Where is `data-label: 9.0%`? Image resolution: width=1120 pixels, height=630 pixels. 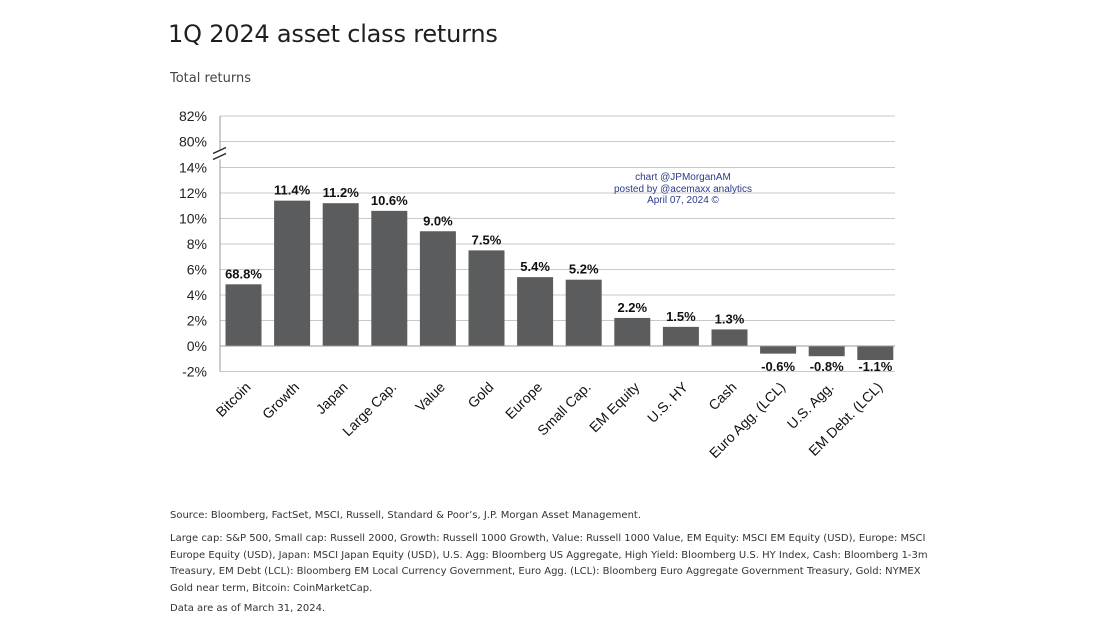
data-label: 9.0% is located at coordinates (438, 220).